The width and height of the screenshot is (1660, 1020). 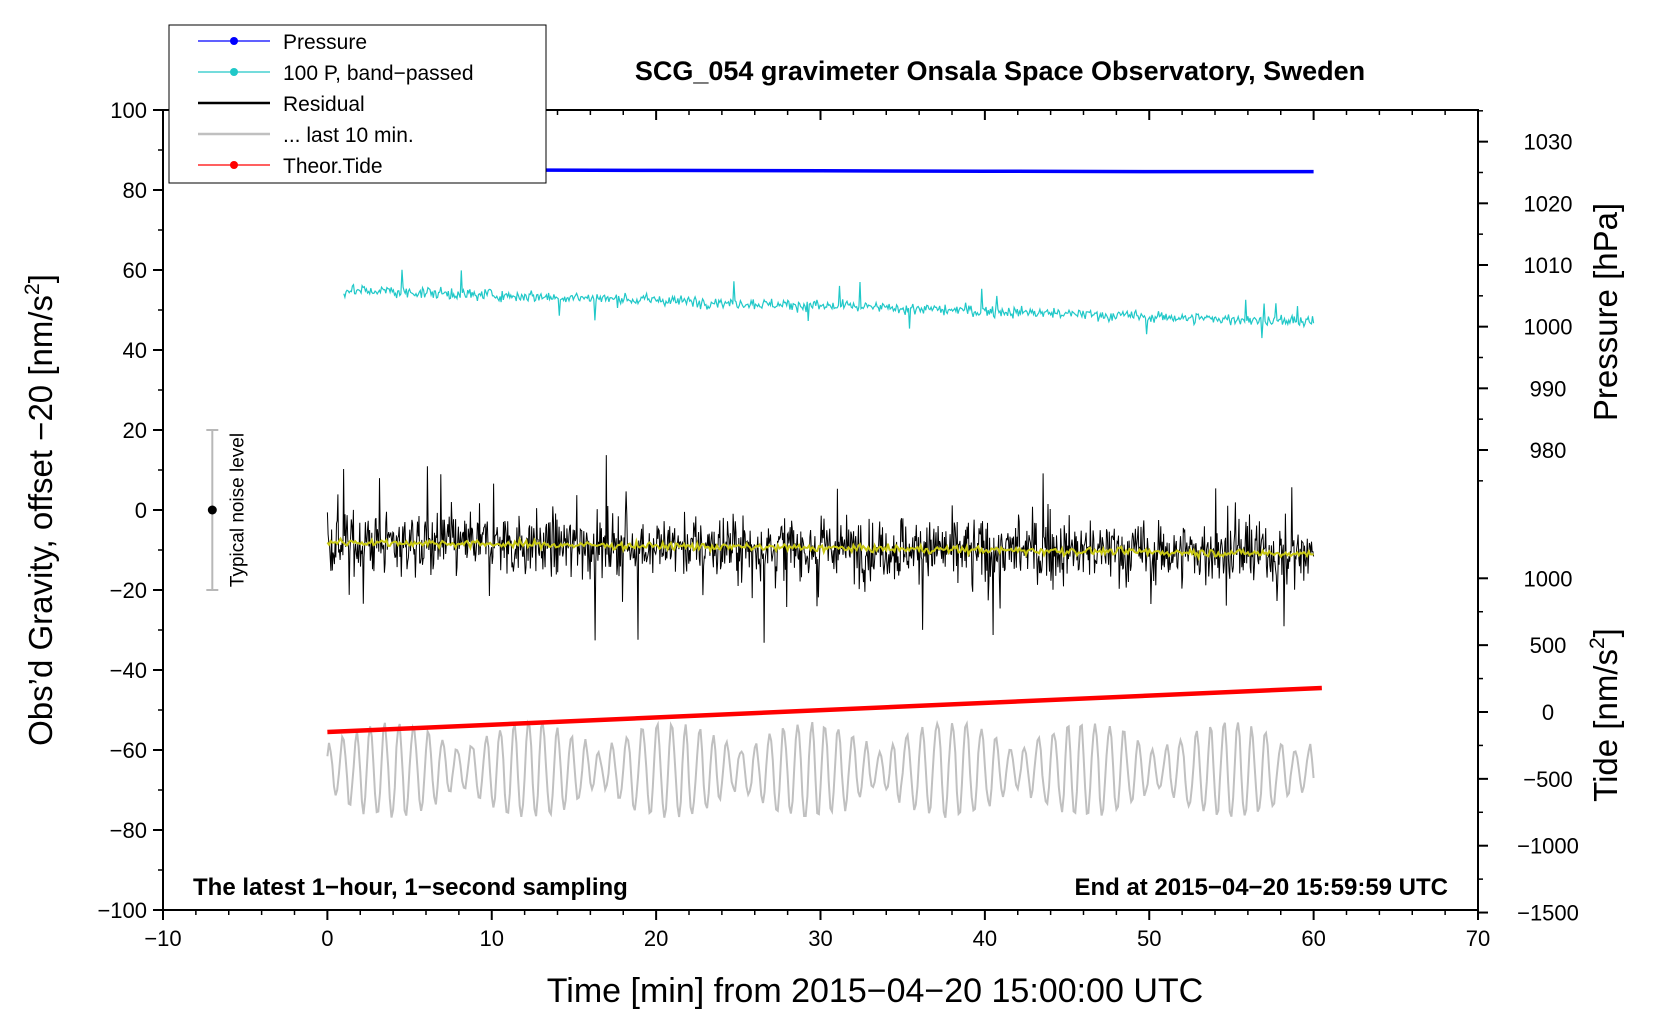 What do you see at coordinates (128, 830) in the screenshot?
I see `y-tick-label: −80` at bounding box center [128, 830].